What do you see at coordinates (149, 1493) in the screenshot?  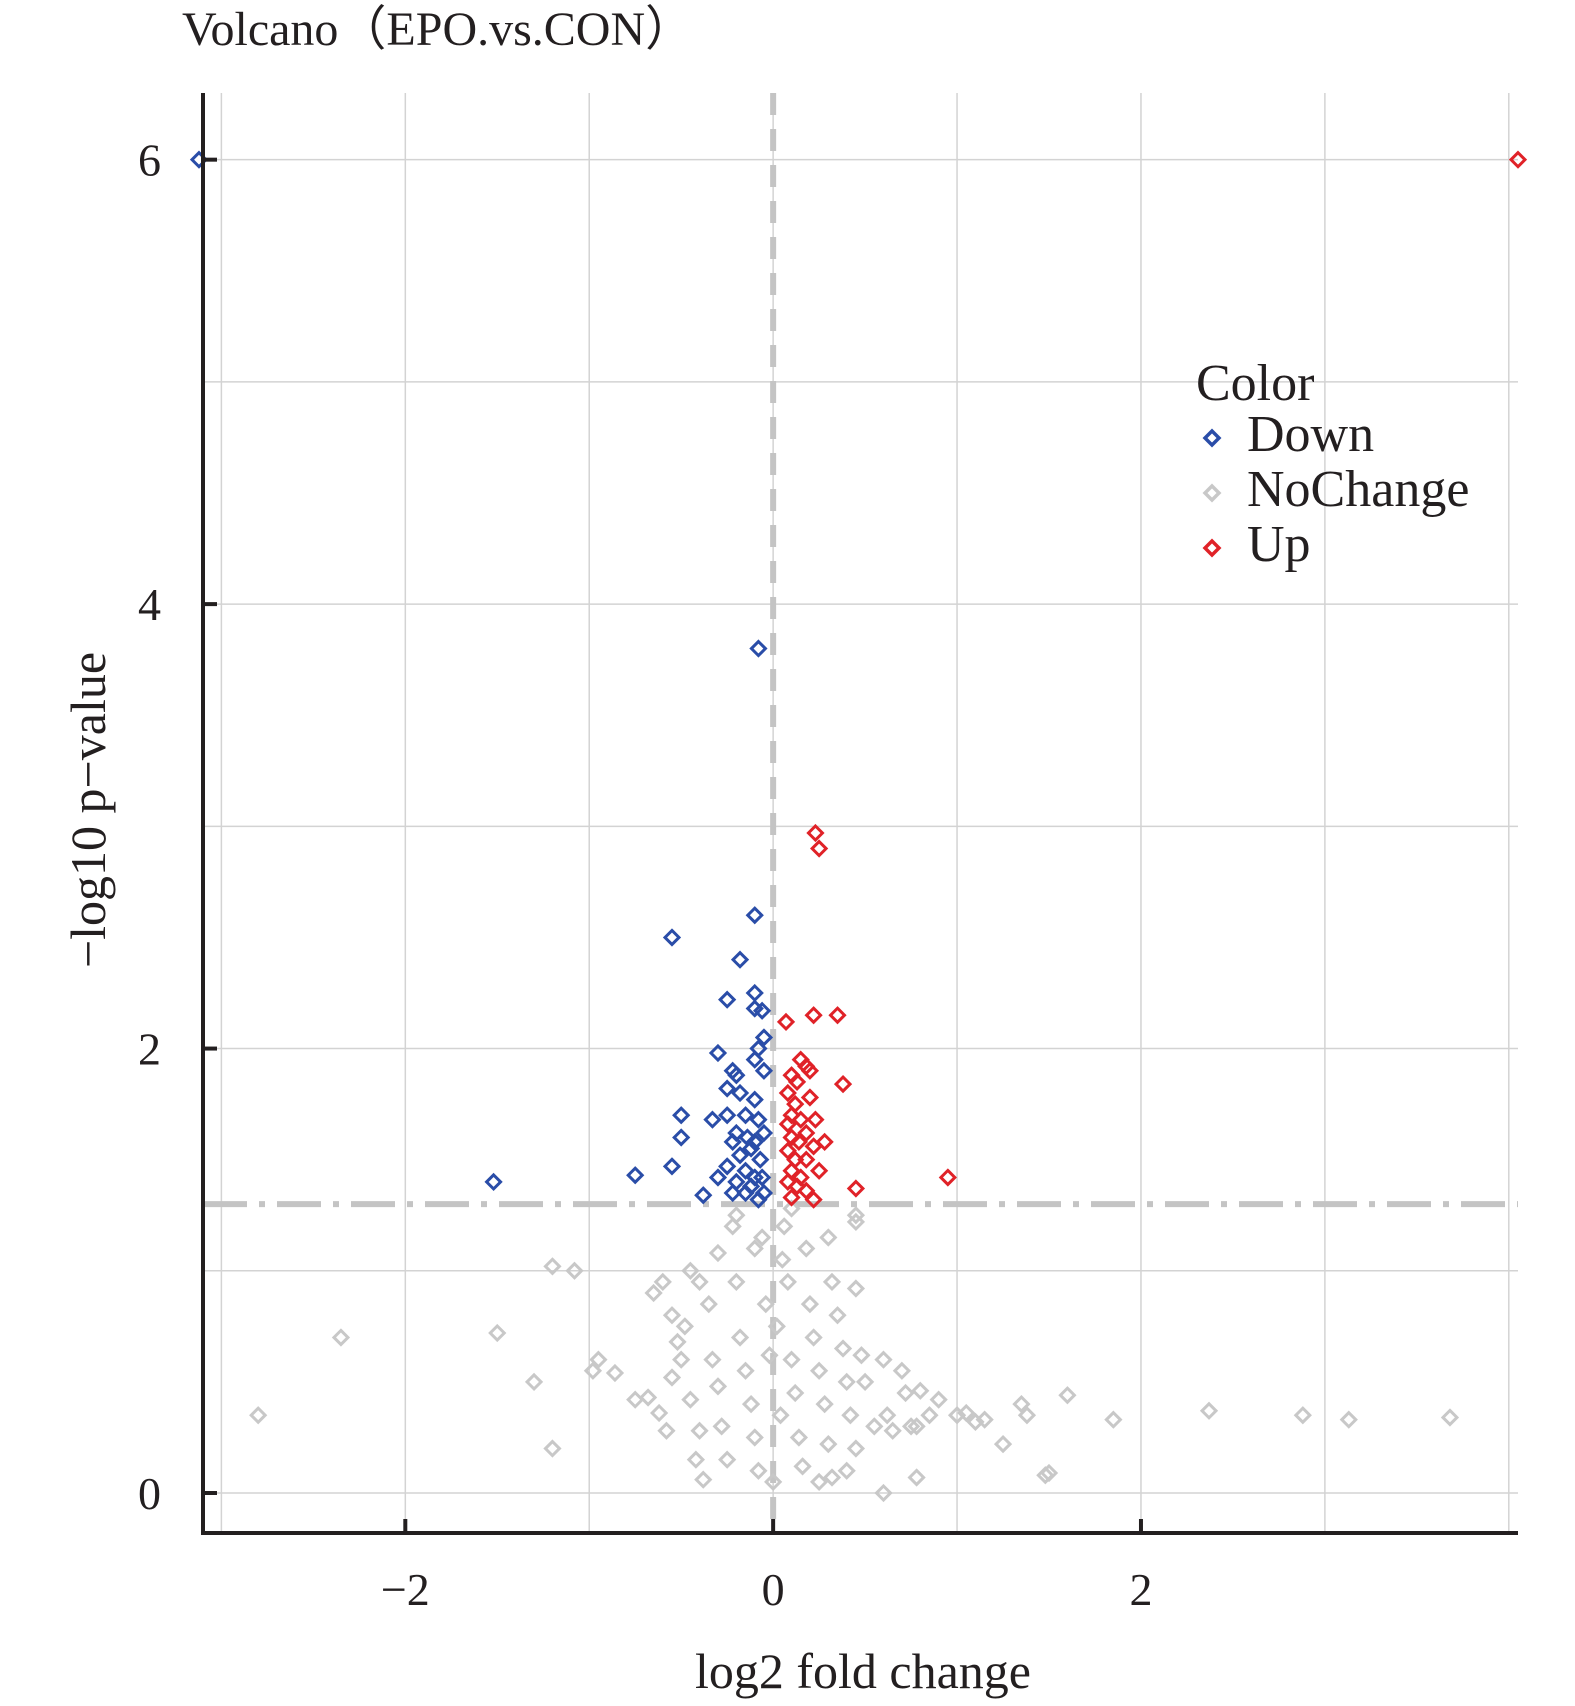 I see `y-tick-label: 0` at bounding box center [149, 1493].